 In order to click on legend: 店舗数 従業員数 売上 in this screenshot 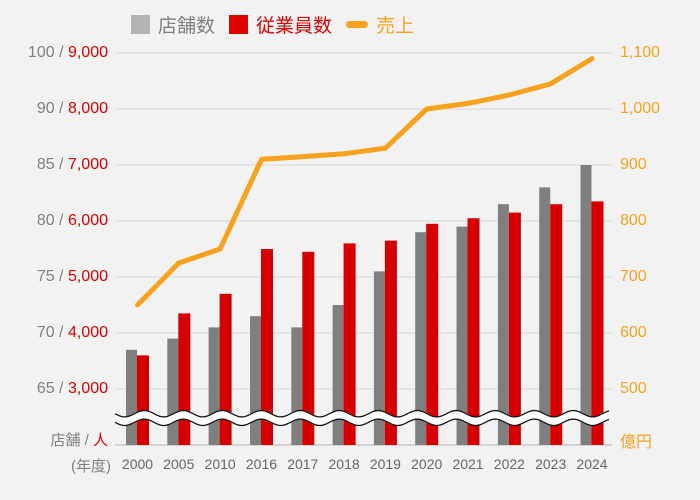, I will do `click(279, 24)`.